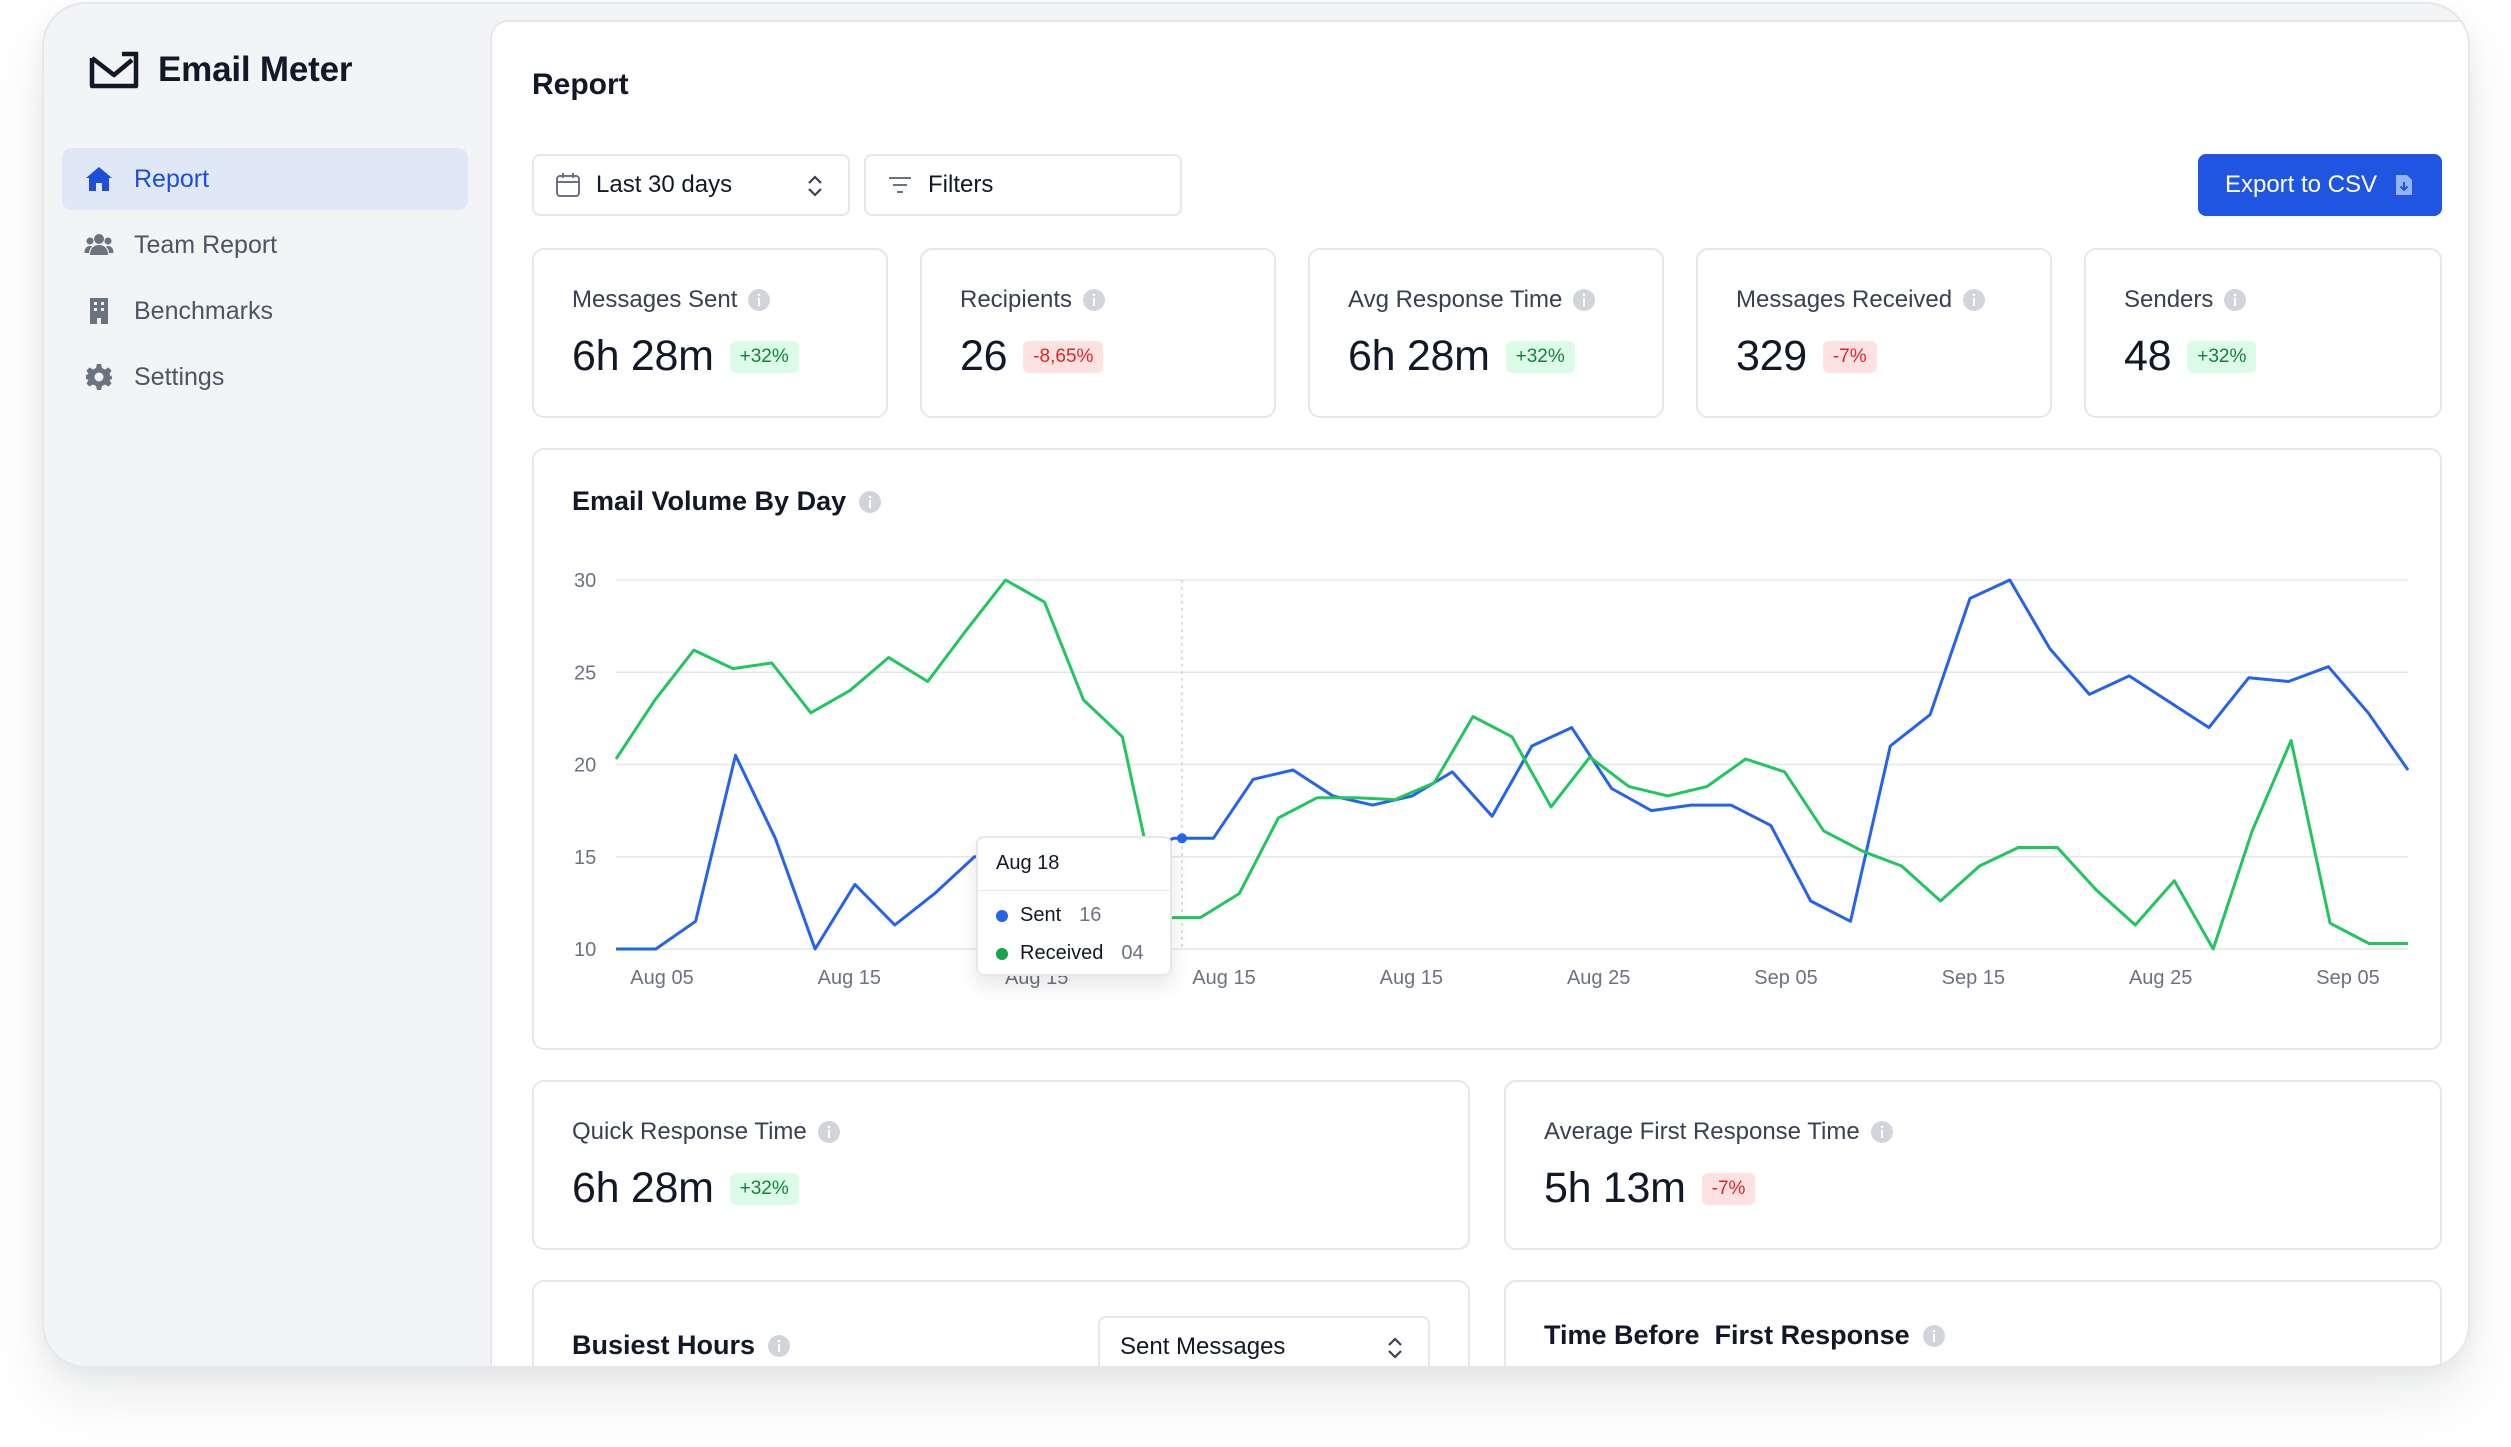  I want to click on kpi-label-wrap: Quick Response Time, so click(706, 1132).